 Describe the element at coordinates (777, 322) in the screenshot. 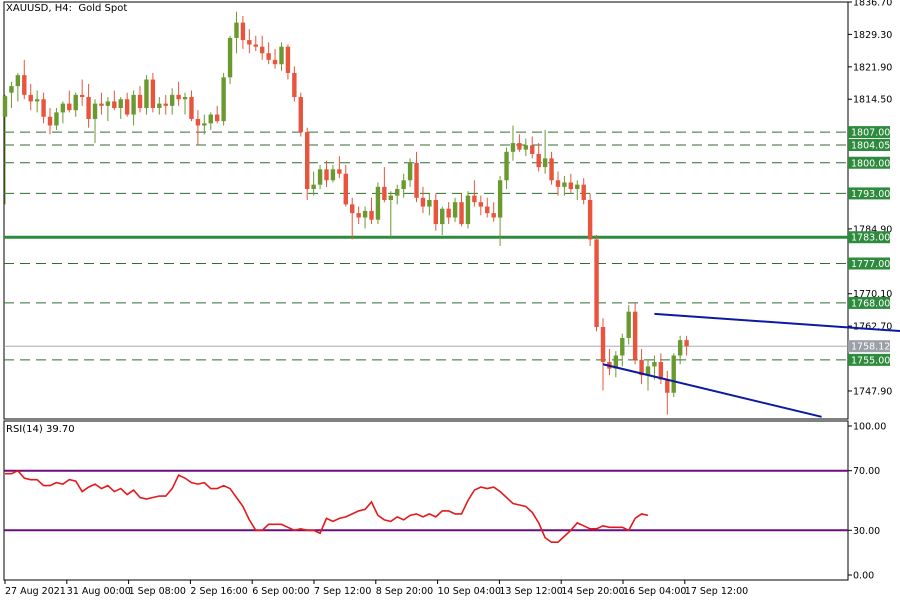

I see `channel-upper-line` at that location.